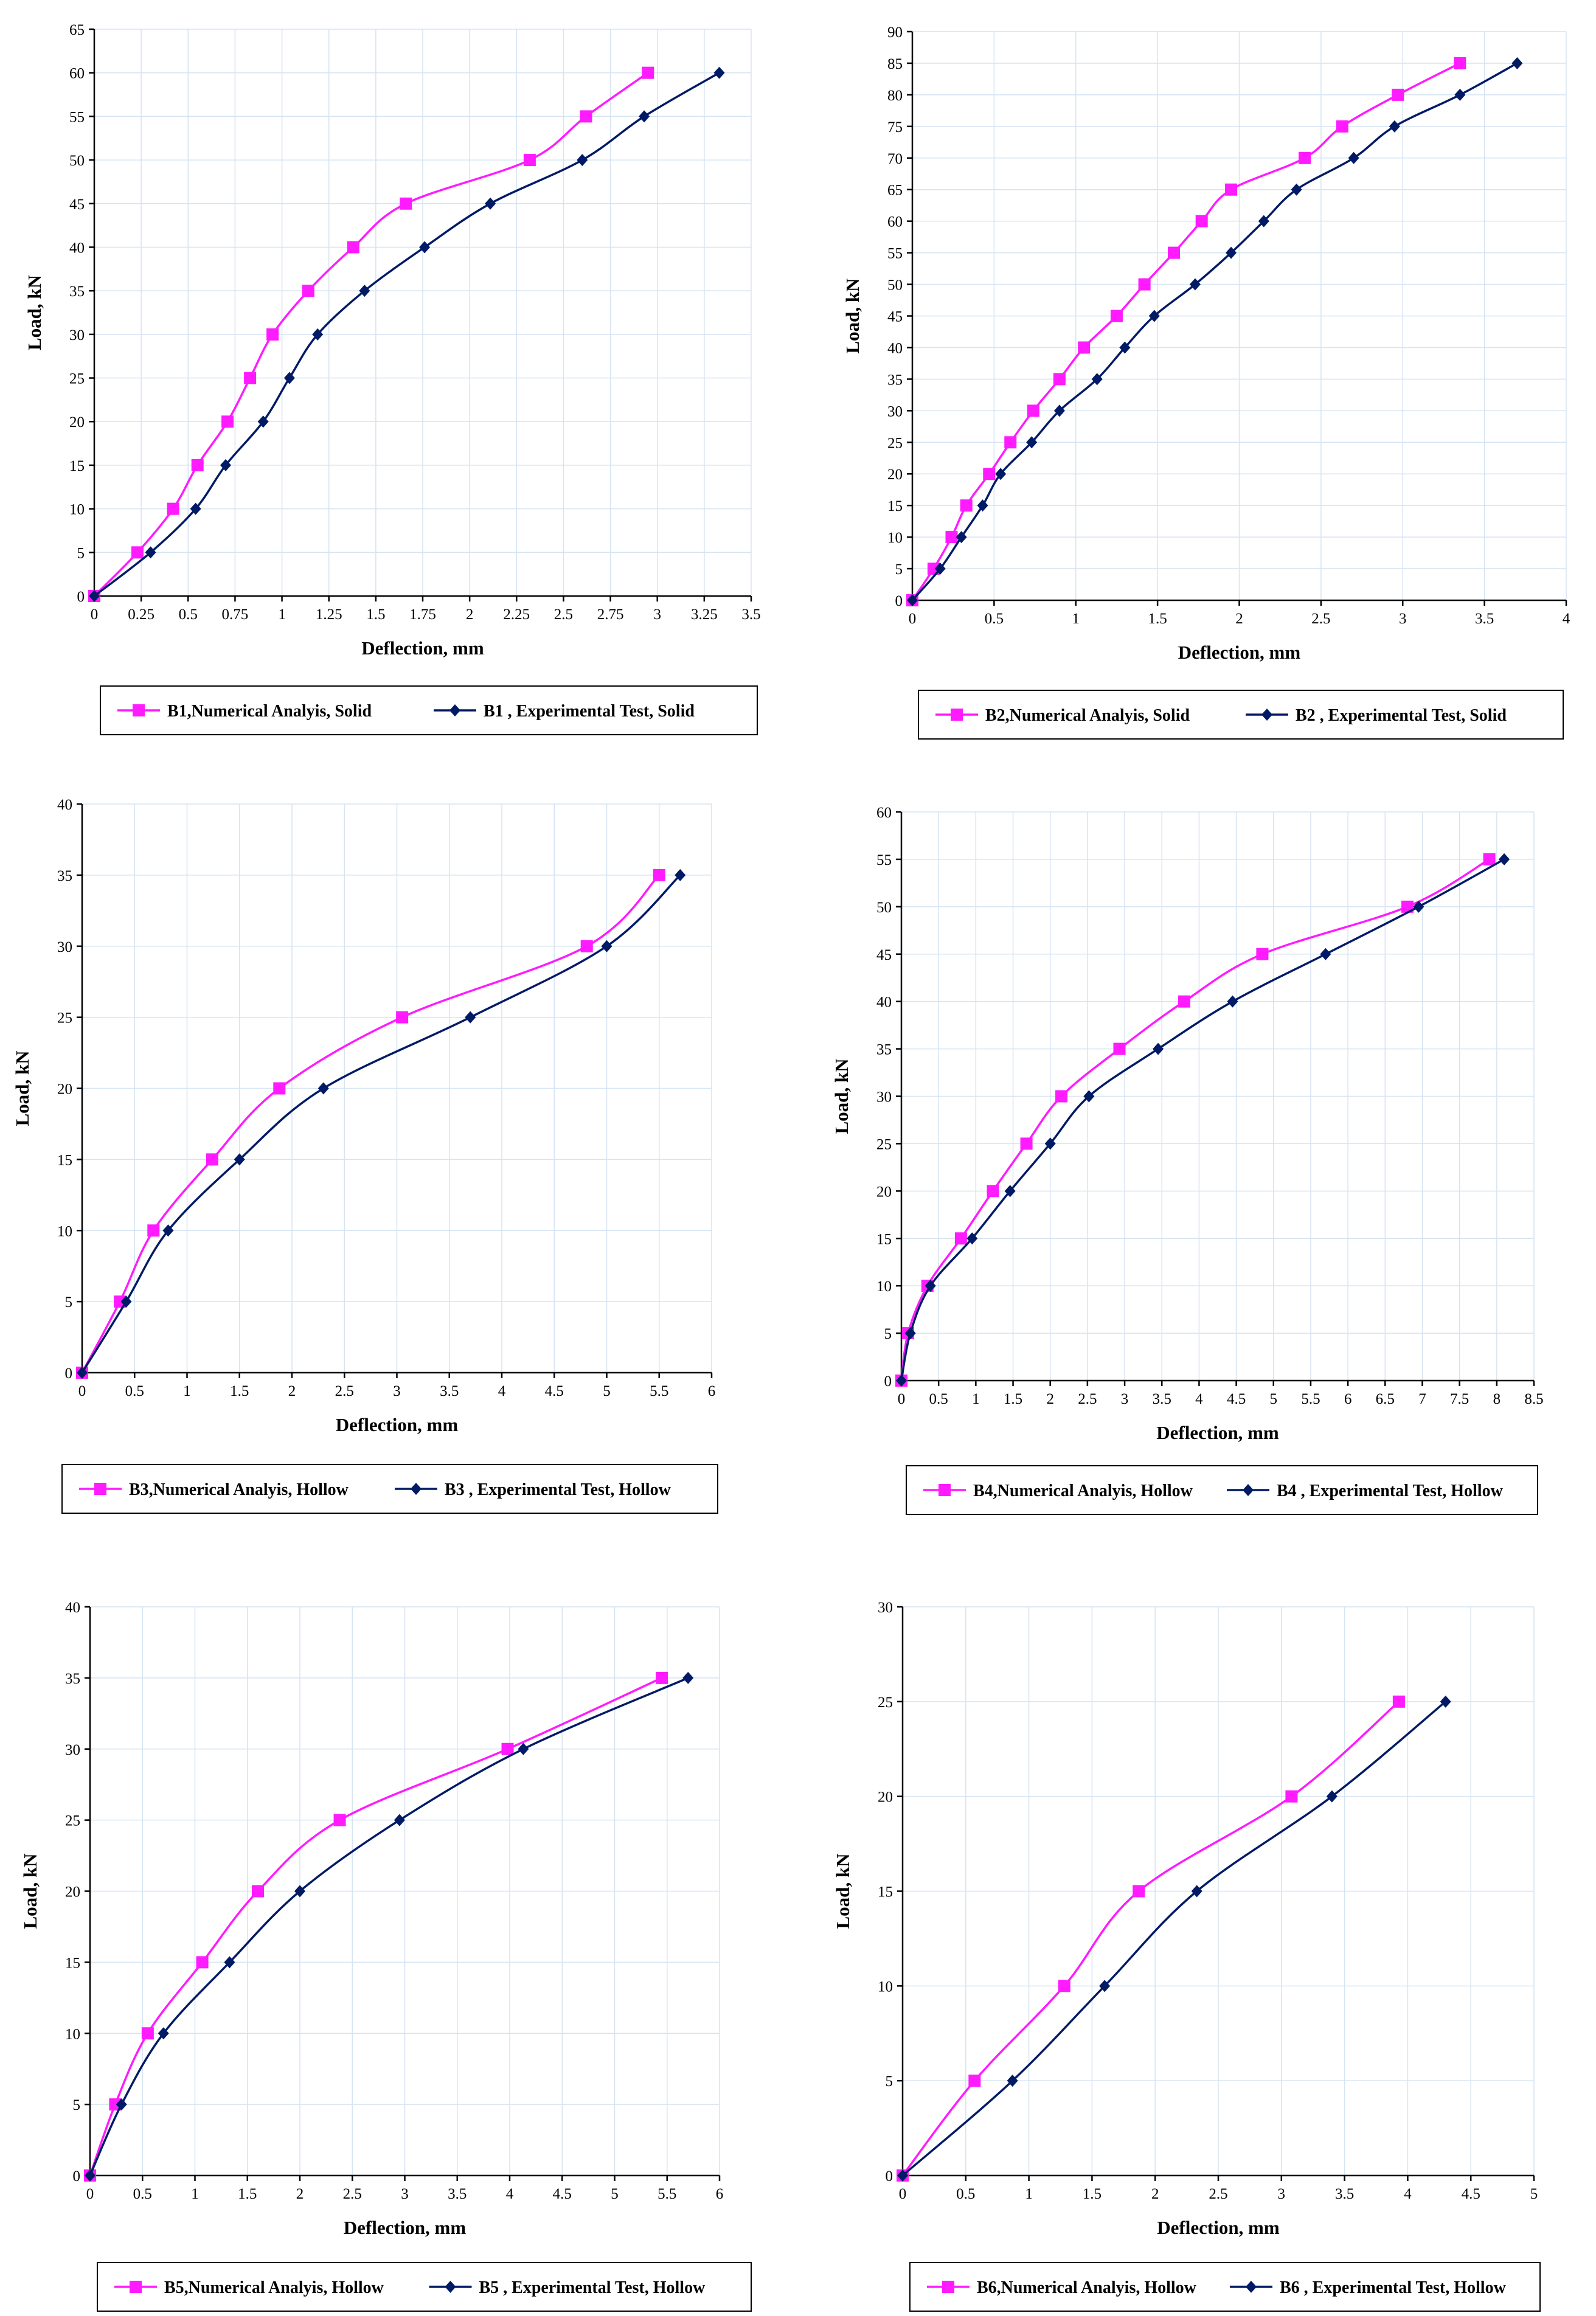 The image size is (1596, 2316). What do you see at coordinates (329, 614) in the screenshot?
I see `x-tick-label: 1.25` at bounding box center [329, 614].